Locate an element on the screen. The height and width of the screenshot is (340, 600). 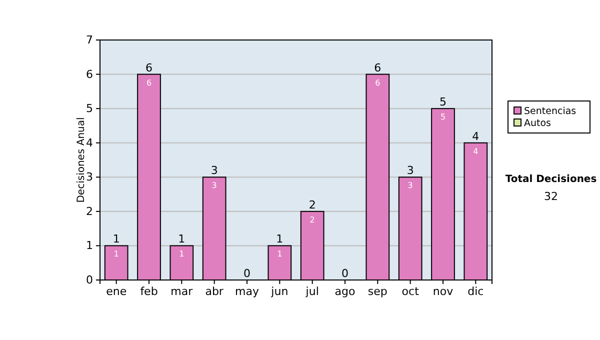
text: Total Decisiones is located at coordinates (551, 179).